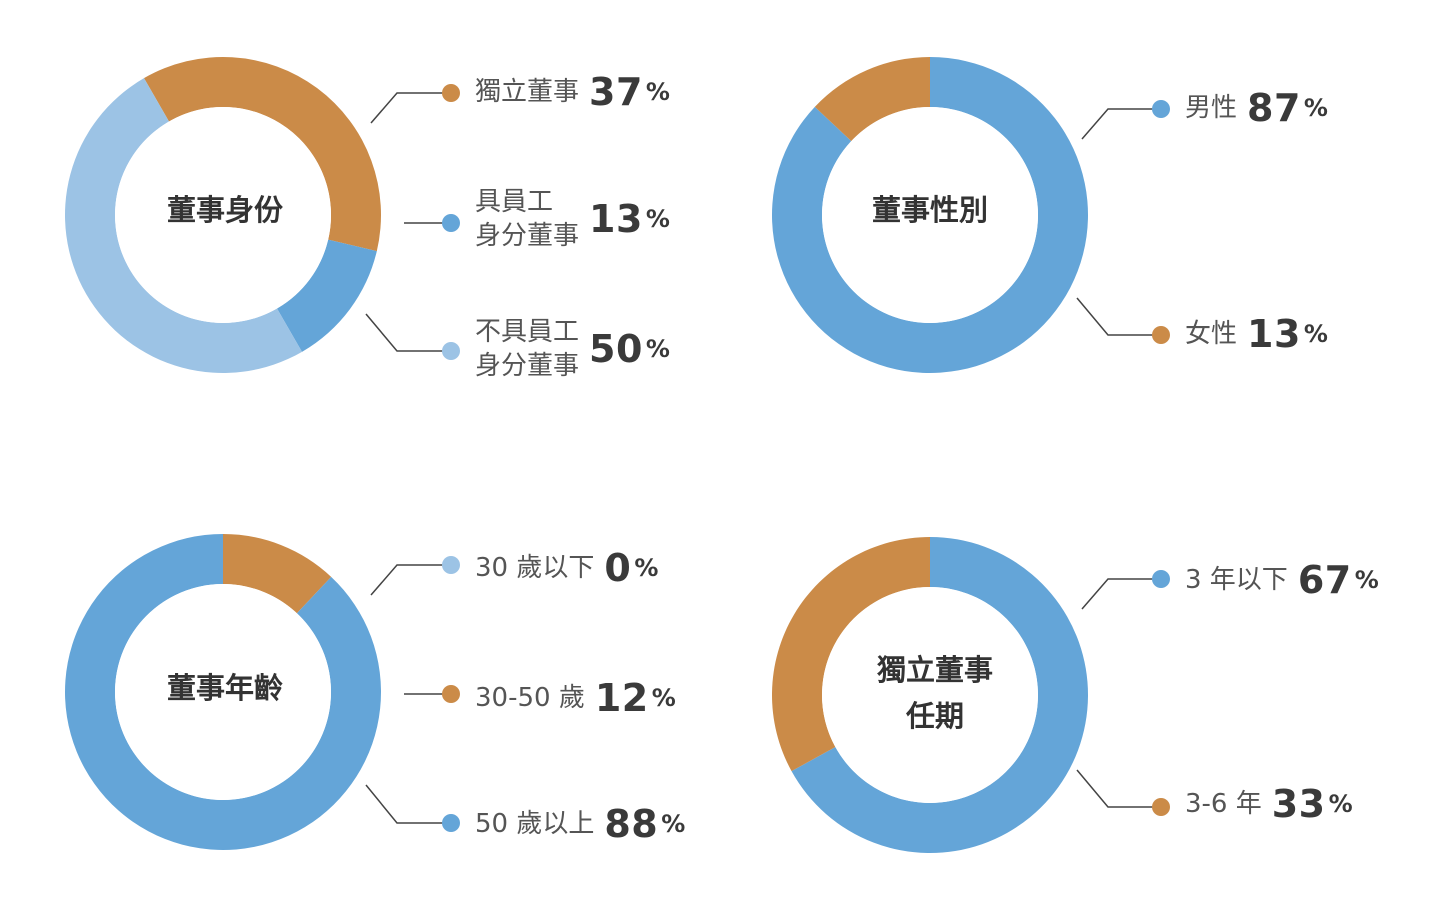 This screenshot has height=897, width=1430. I want to click on legend-item: 女性 13%, so click(1256, 334).